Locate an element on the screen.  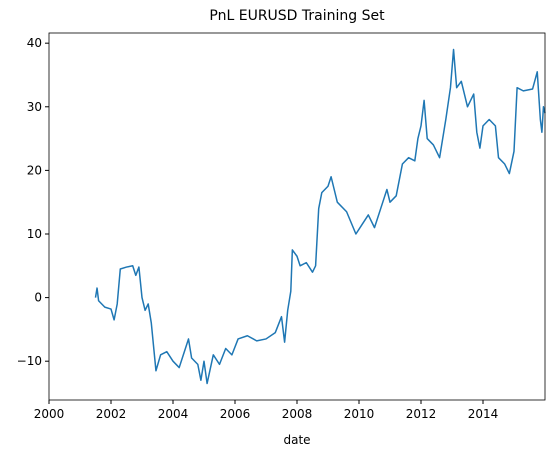
y-tick-label: 40 is located at coordinates (34, 43).